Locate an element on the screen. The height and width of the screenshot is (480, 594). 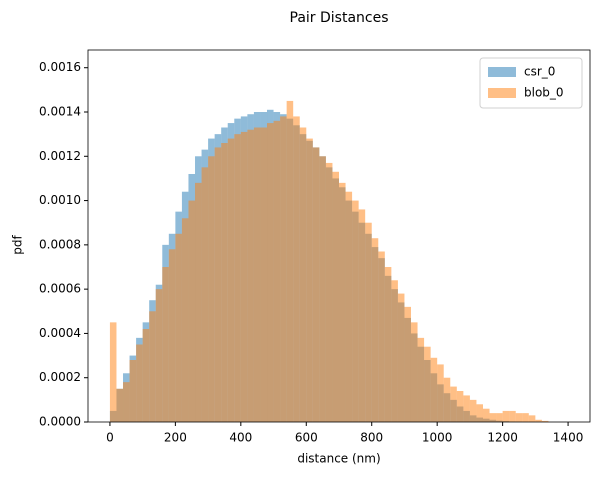
y-axis-label: pdf is located at coordinates (18, 245).